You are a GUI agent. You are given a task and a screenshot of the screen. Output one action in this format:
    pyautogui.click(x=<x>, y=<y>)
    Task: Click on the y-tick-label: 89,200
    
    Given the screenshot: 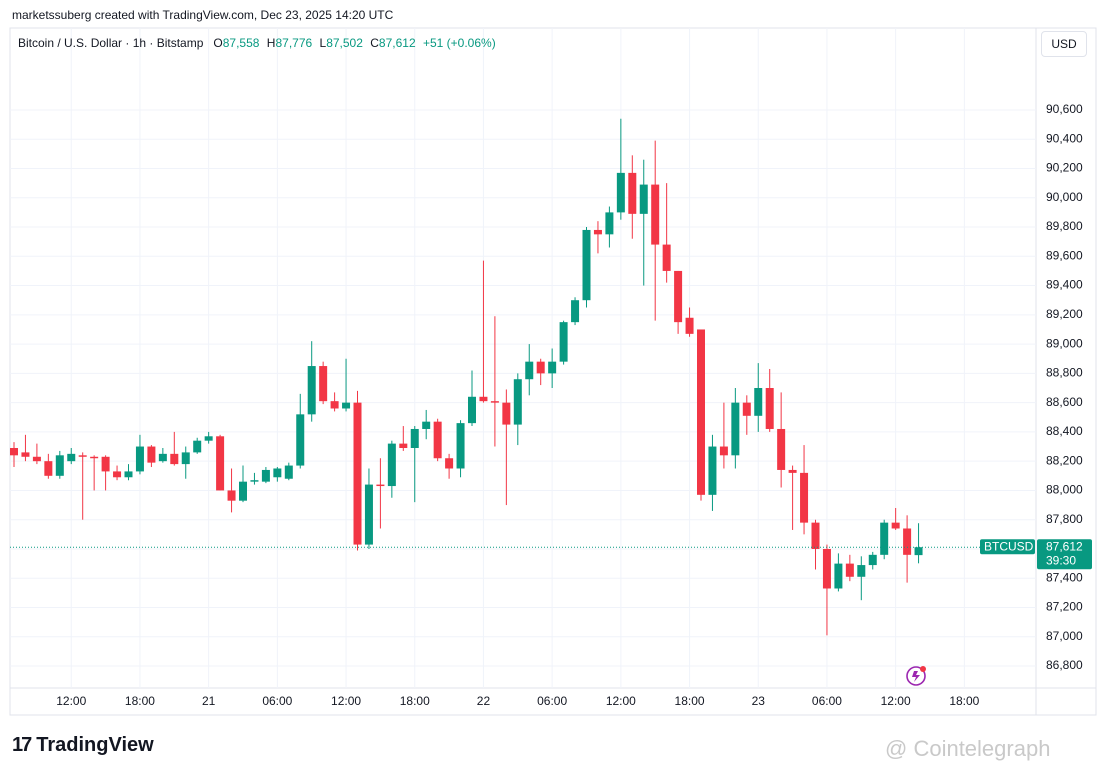 What is the action you would take?
    pyautogui.click(x=1064, y=314)
    